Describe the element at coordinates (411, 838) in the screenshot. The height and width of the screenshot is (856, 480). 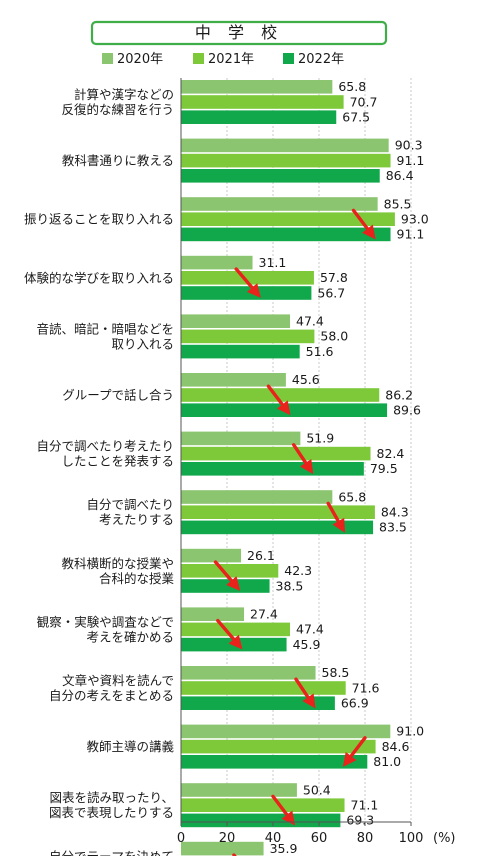
I see `x-tick-label-5: 100` at that location.